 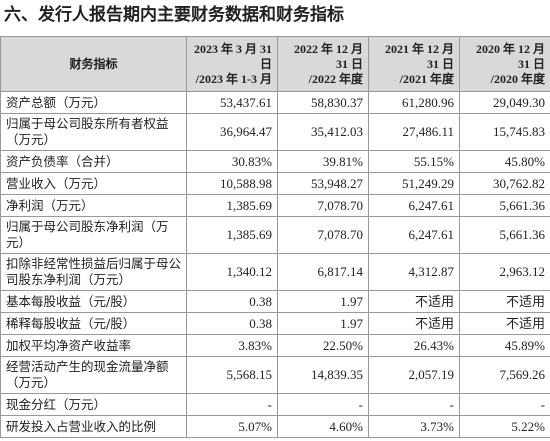 I want to click on cell-value: 45.89%, so click(x=504, y=345).